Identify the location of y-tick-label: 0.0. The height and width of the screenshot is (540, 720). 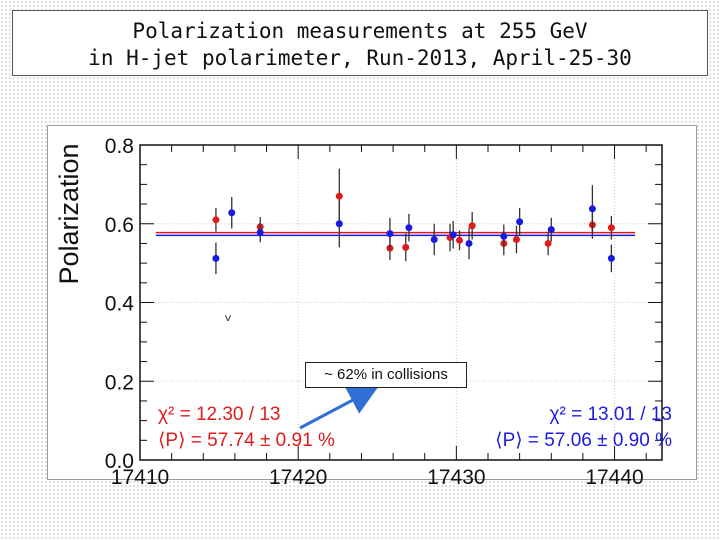
(119, 461).